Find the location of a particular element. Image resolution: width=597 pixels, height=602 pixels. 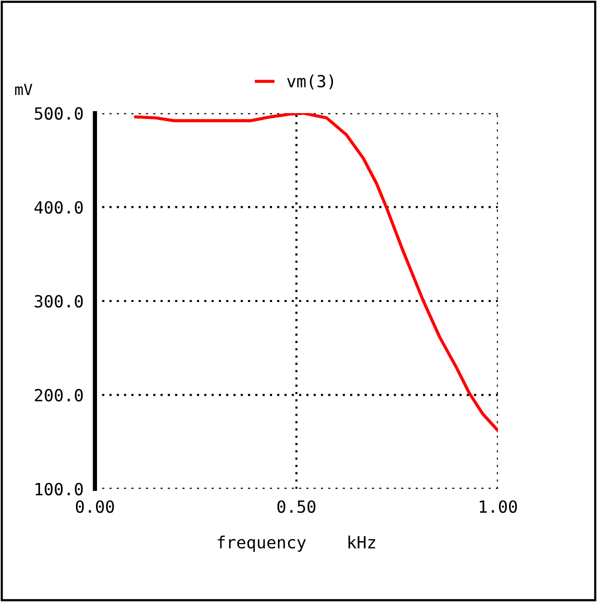

x-axis-title: frequency kHz is located at coordinates (297, 544).